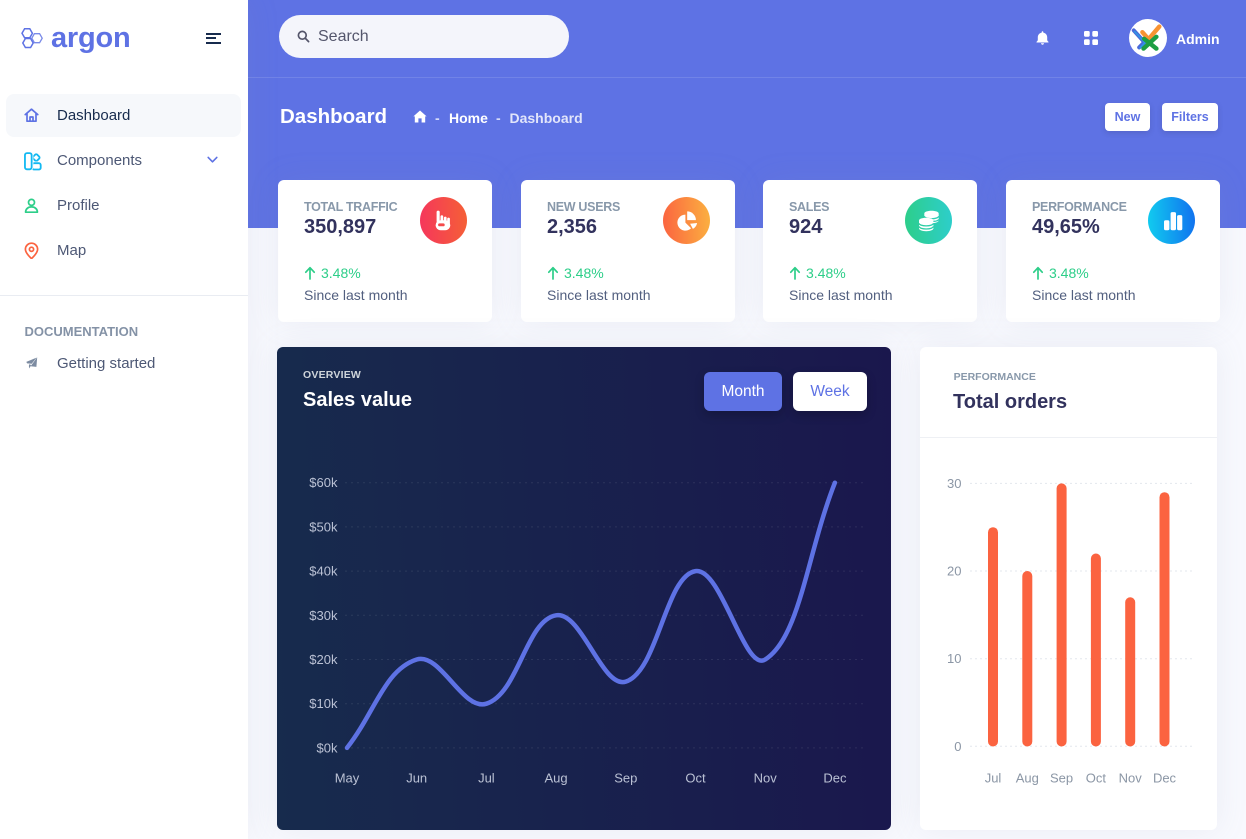  Describe the element at coordinates (323, 482) in the screenshot. I see `svg-text: $60k` at that location.